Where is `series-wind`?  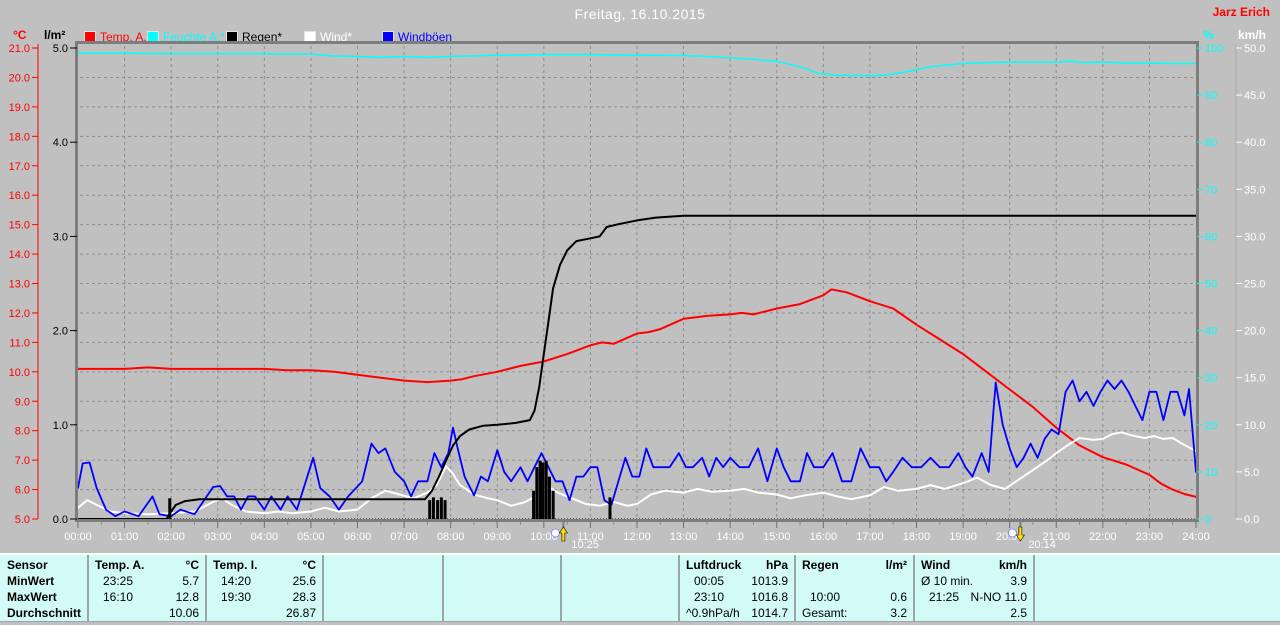 series-wind is located at coordinates (637, 473).